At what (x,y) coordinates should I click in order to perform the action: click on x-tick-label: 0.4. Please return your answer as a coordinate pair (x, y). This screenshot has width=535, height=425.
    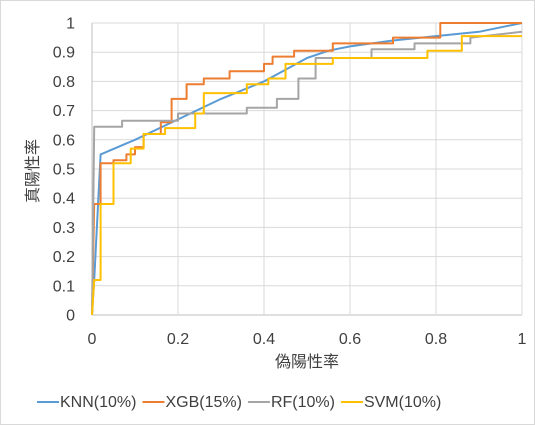
    Looking at the image, I should click on (264, 339).